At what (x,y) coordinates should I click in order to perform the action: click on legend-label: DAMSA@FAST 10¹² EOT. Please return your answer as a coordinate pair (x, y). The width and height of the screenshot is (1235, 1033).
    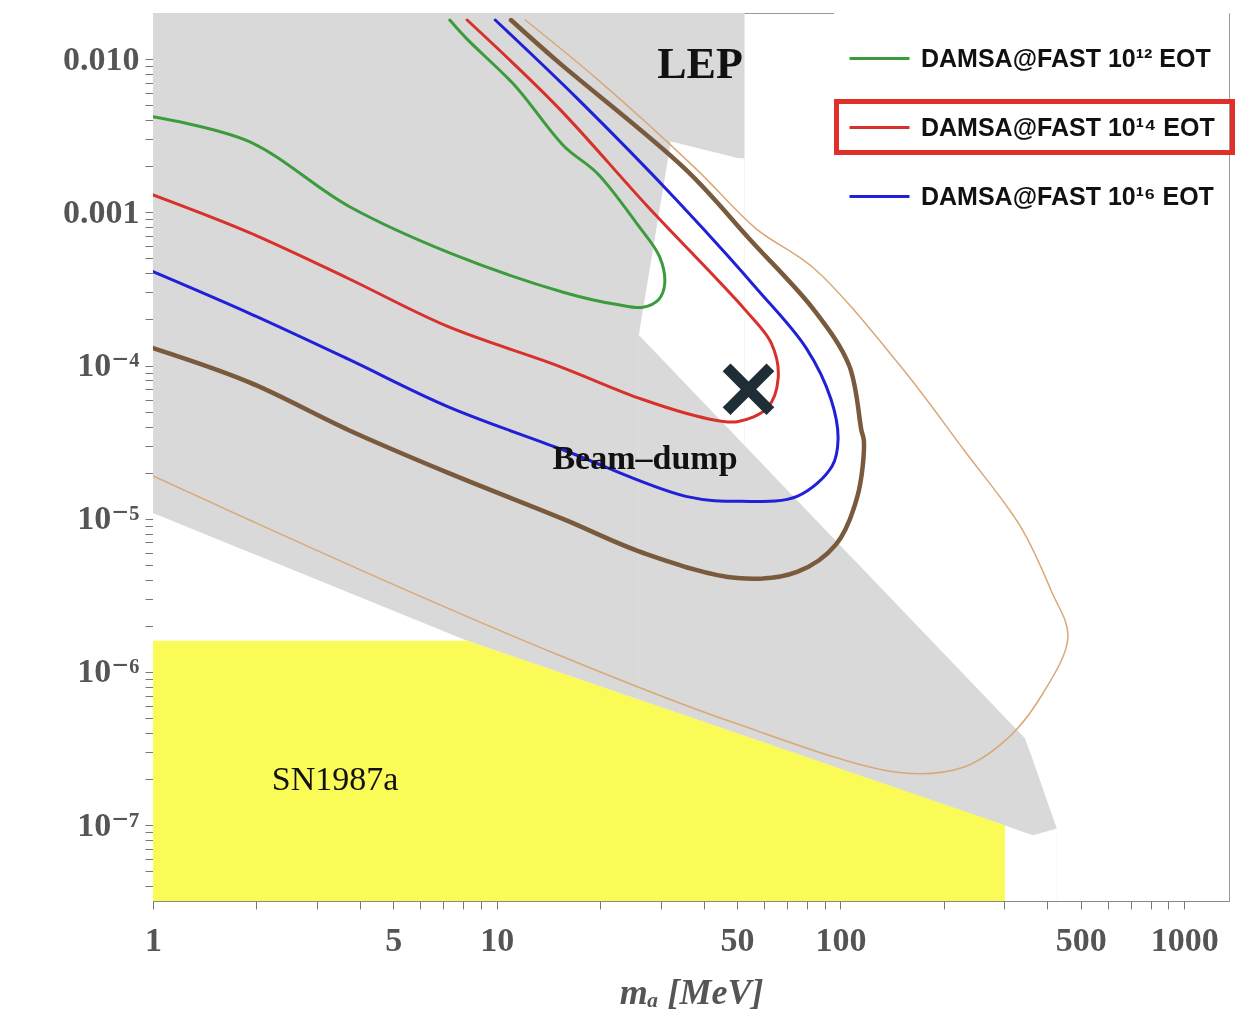
    Looking at the image, I should click on (1066, 57).